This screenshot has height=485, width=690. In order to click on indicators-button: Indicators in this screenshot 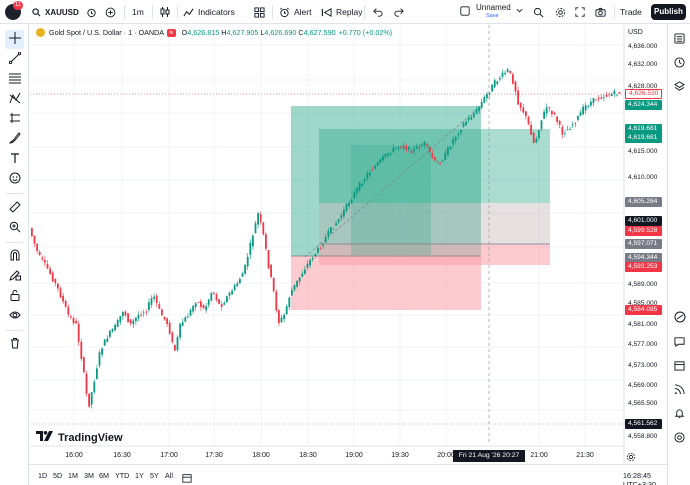, I will do `click(209, 12)`.